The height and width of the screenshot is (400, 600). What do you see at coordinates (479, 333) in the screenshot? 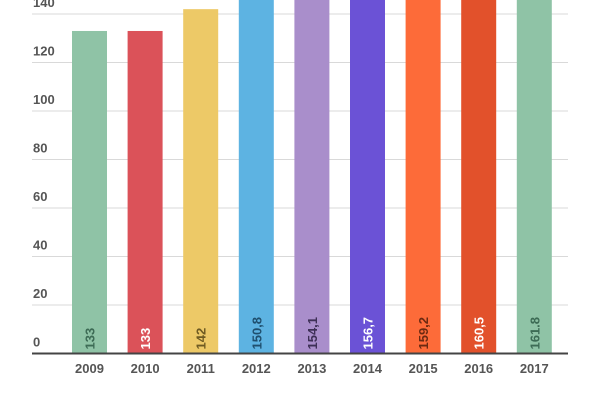
I see `data-label: 160,5` at bounding box center [479, 333].